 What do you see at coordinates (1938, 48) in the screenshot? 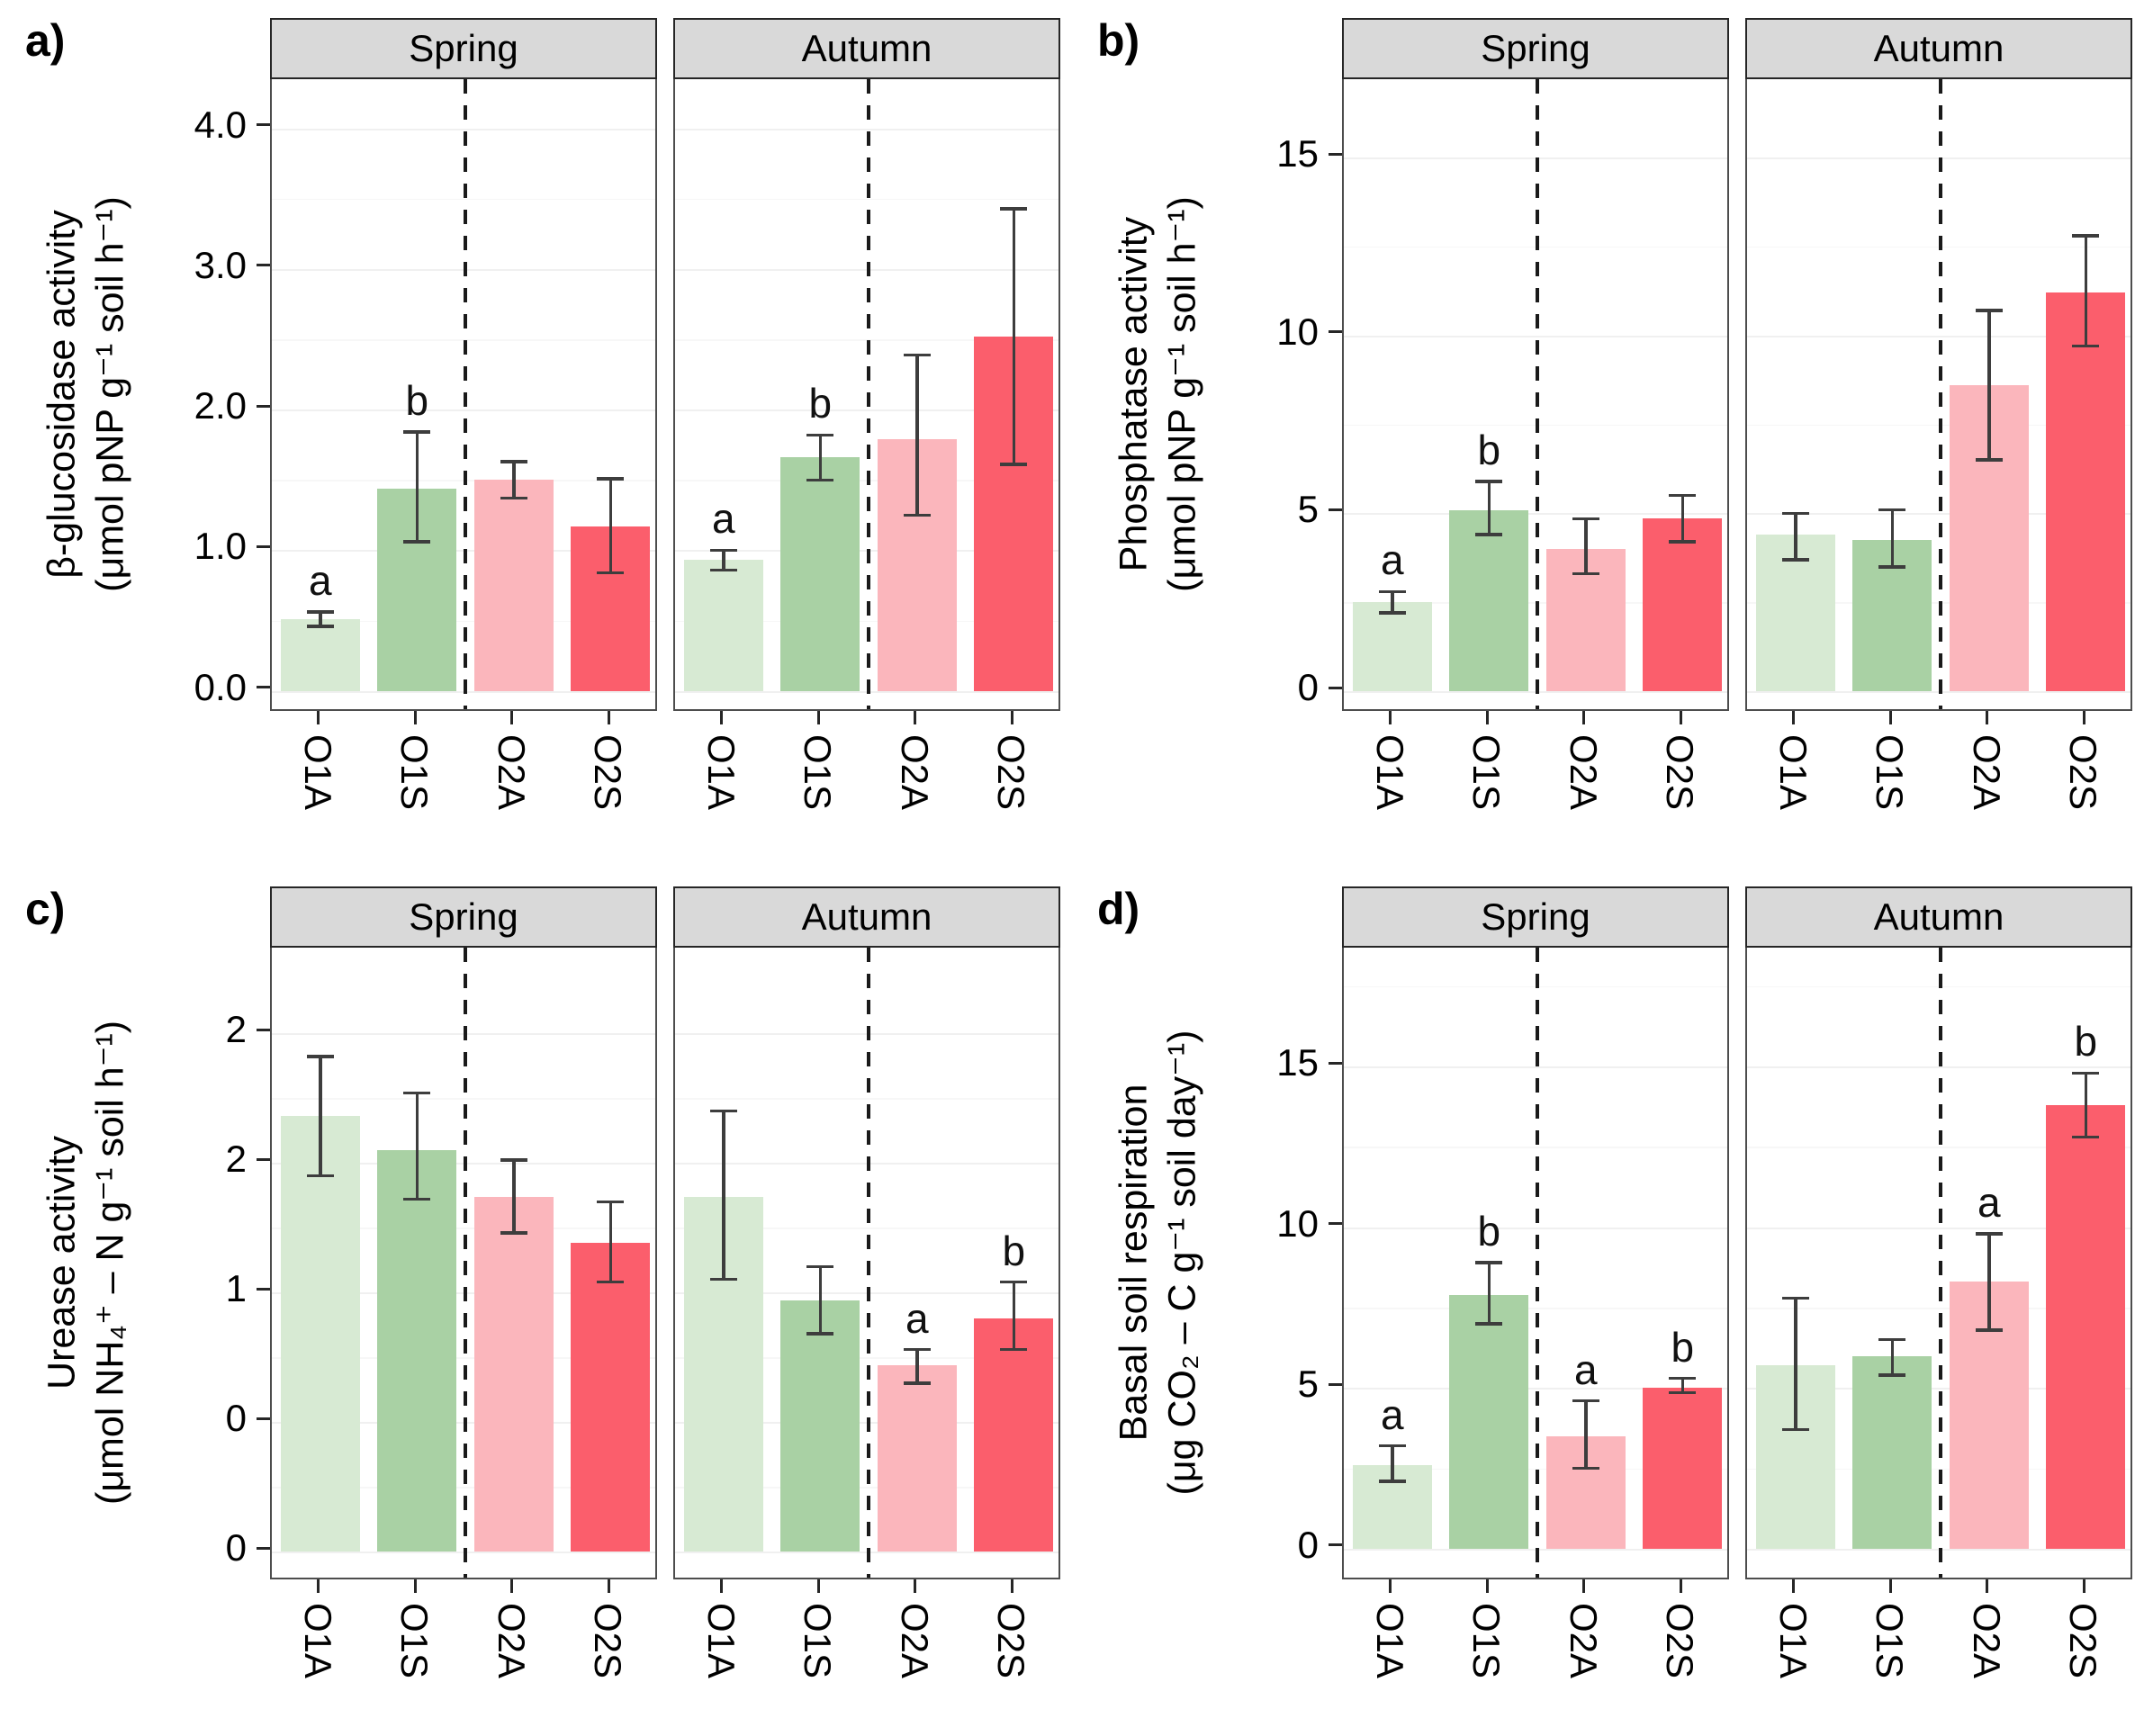
I see `facet-strip-label: Autumn` at bounding box center [1938, 48].